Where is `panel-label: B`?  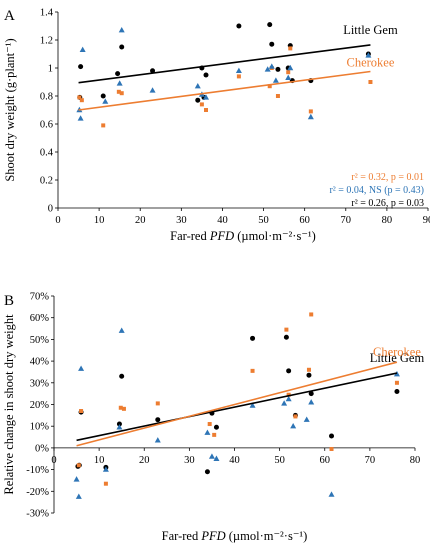
panel-label: B is located at coordinates (9, 301).